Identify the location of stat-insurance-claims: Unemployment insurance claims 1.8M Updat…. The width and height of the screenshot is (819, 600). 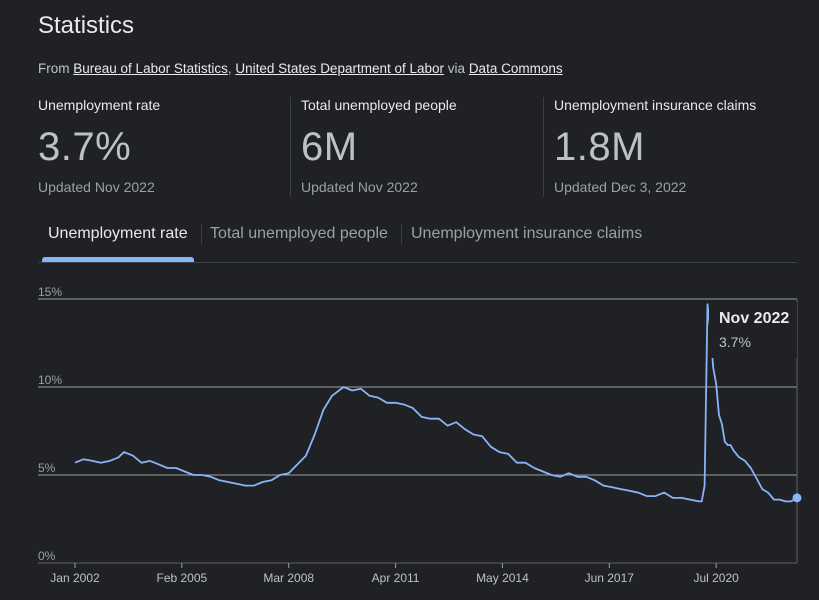
(655, 146).